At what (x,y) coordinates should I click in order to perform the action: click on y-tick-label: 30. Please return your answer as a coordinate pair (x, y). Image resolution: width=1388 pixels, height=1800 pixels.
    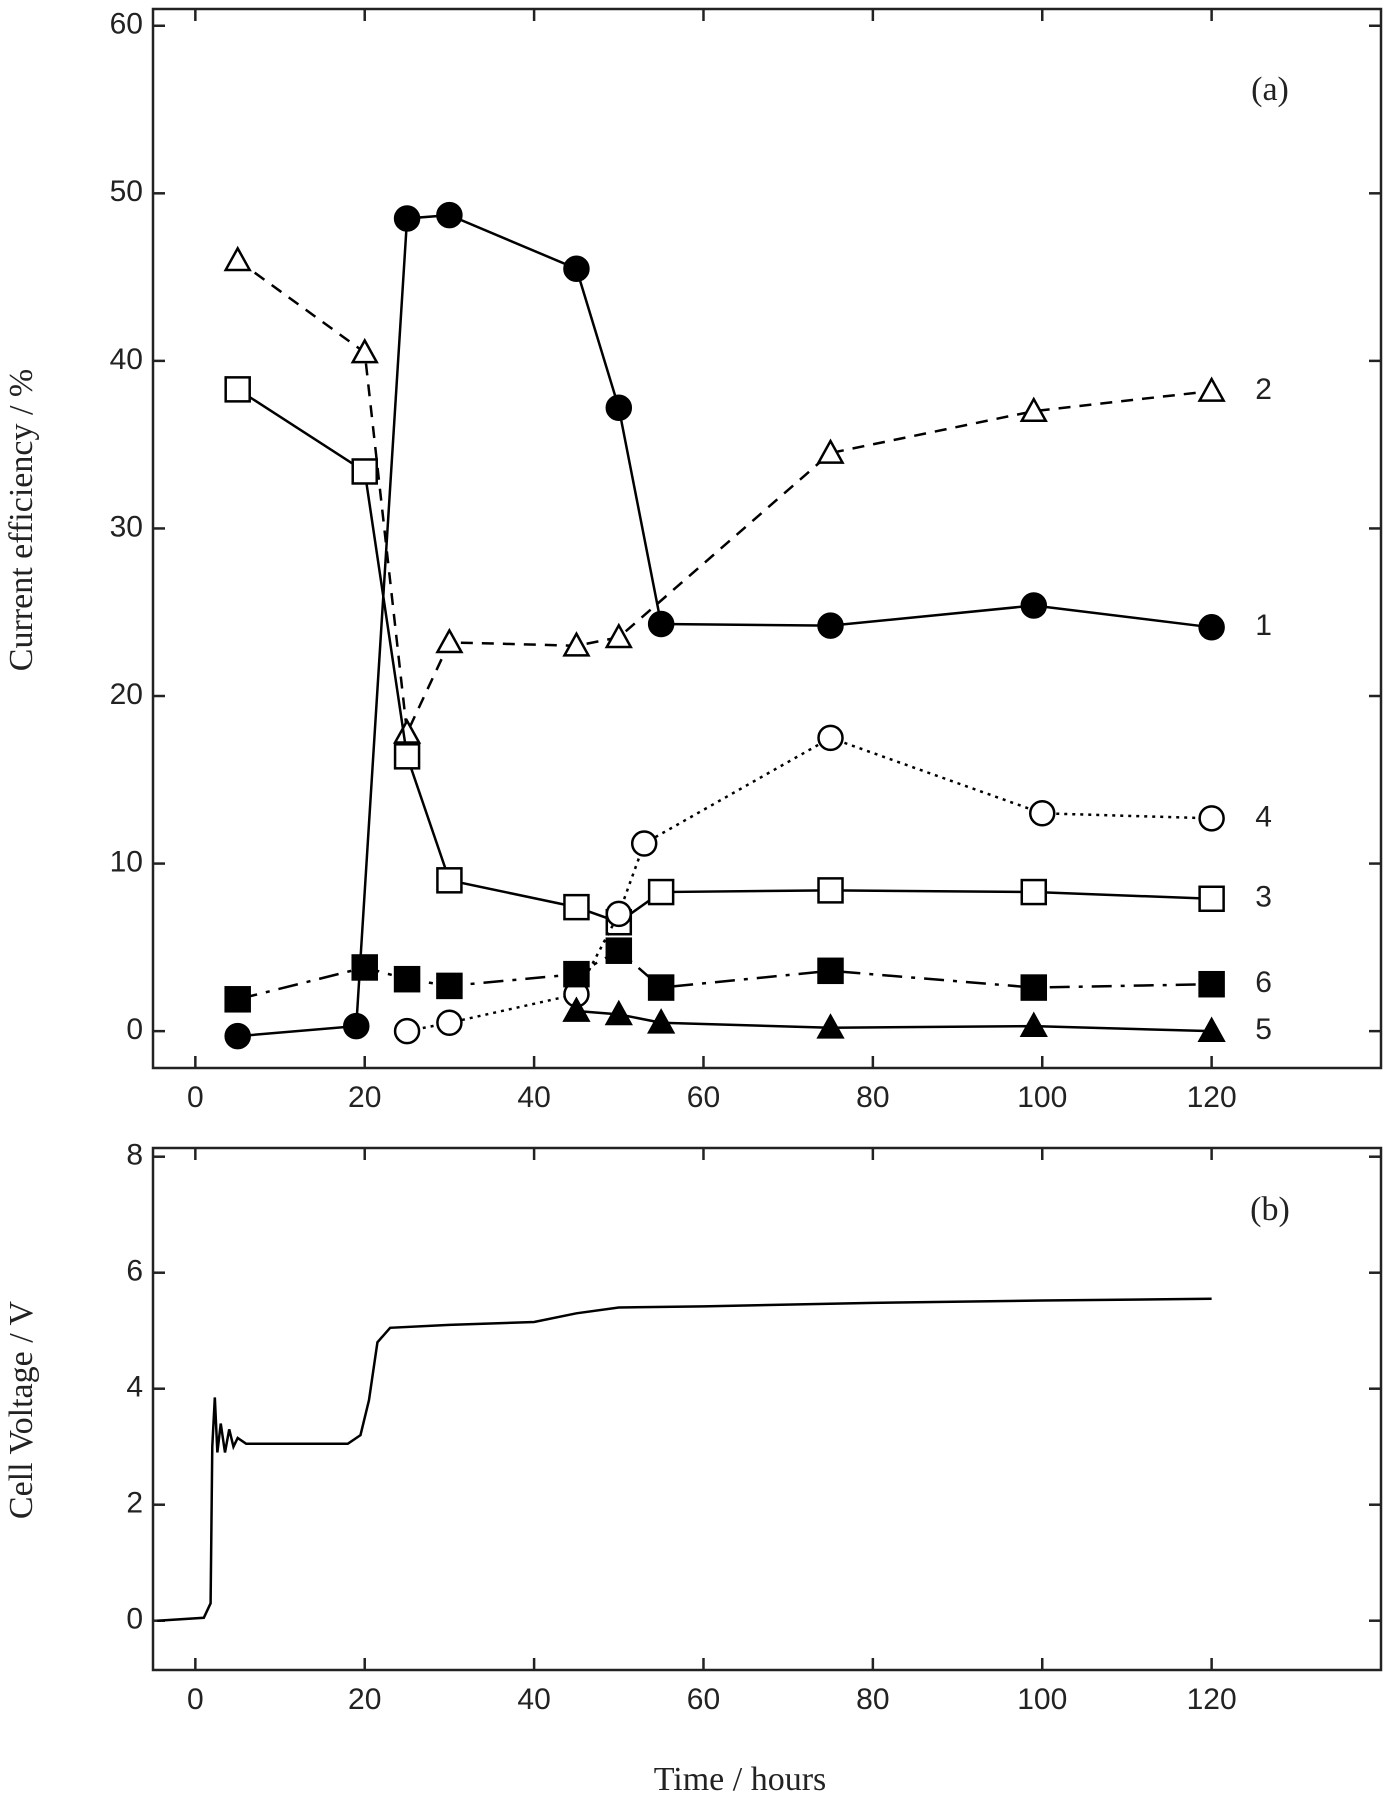
    Looking at the image, I should click on (126, 526).